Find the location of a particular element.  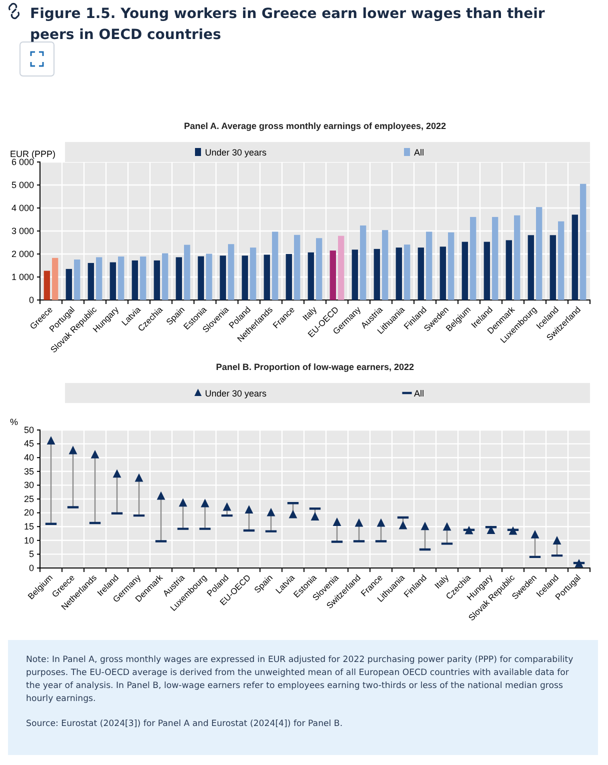

y-tick-label: 2 000 is located at coordinates (22, 253).